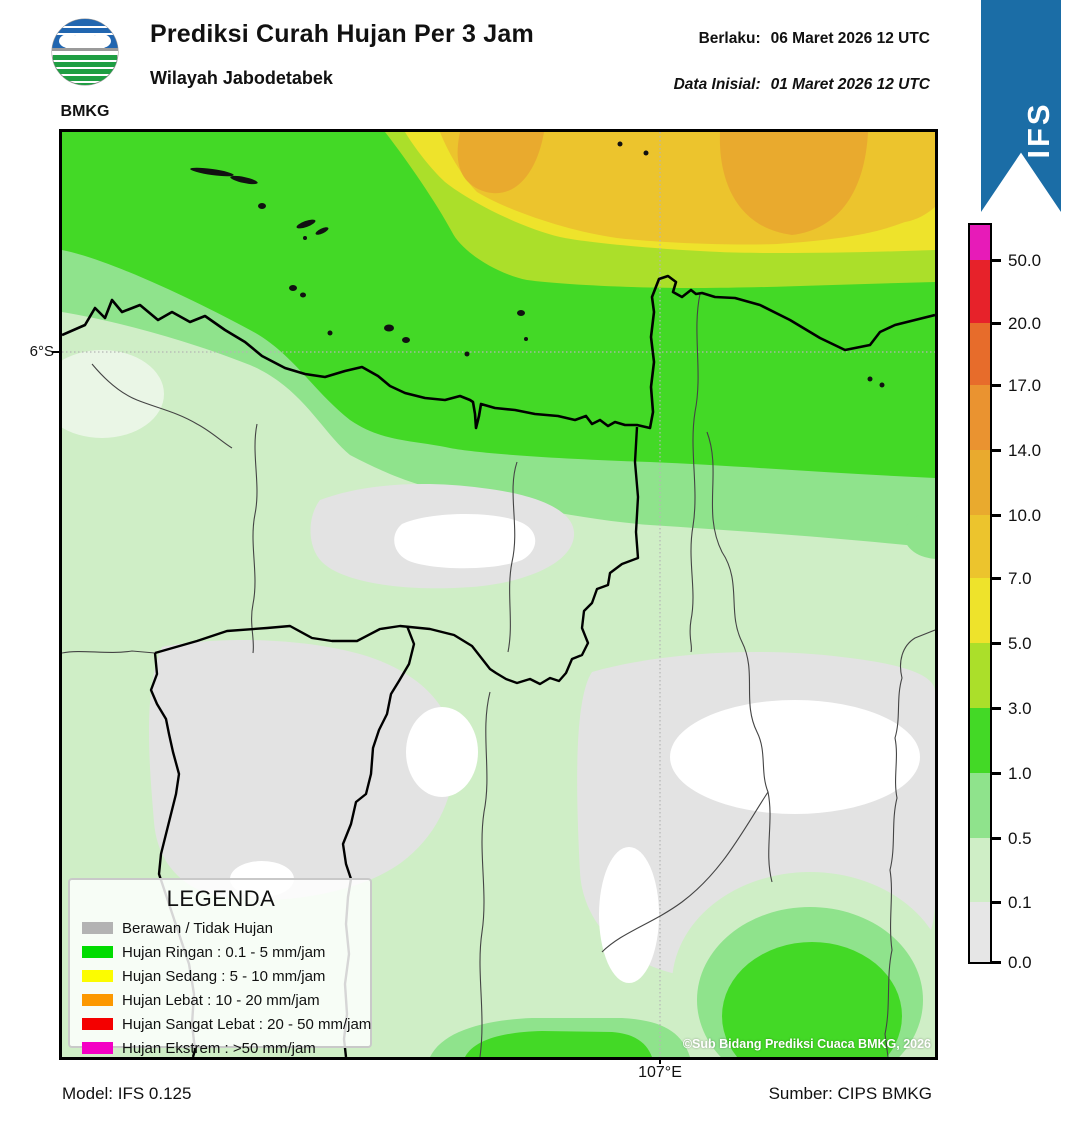 The image size is (1072, 1128). Describe the element at coordinates (980, 805) in the screenshot. I see `colorbar-segment-medium` at that location.